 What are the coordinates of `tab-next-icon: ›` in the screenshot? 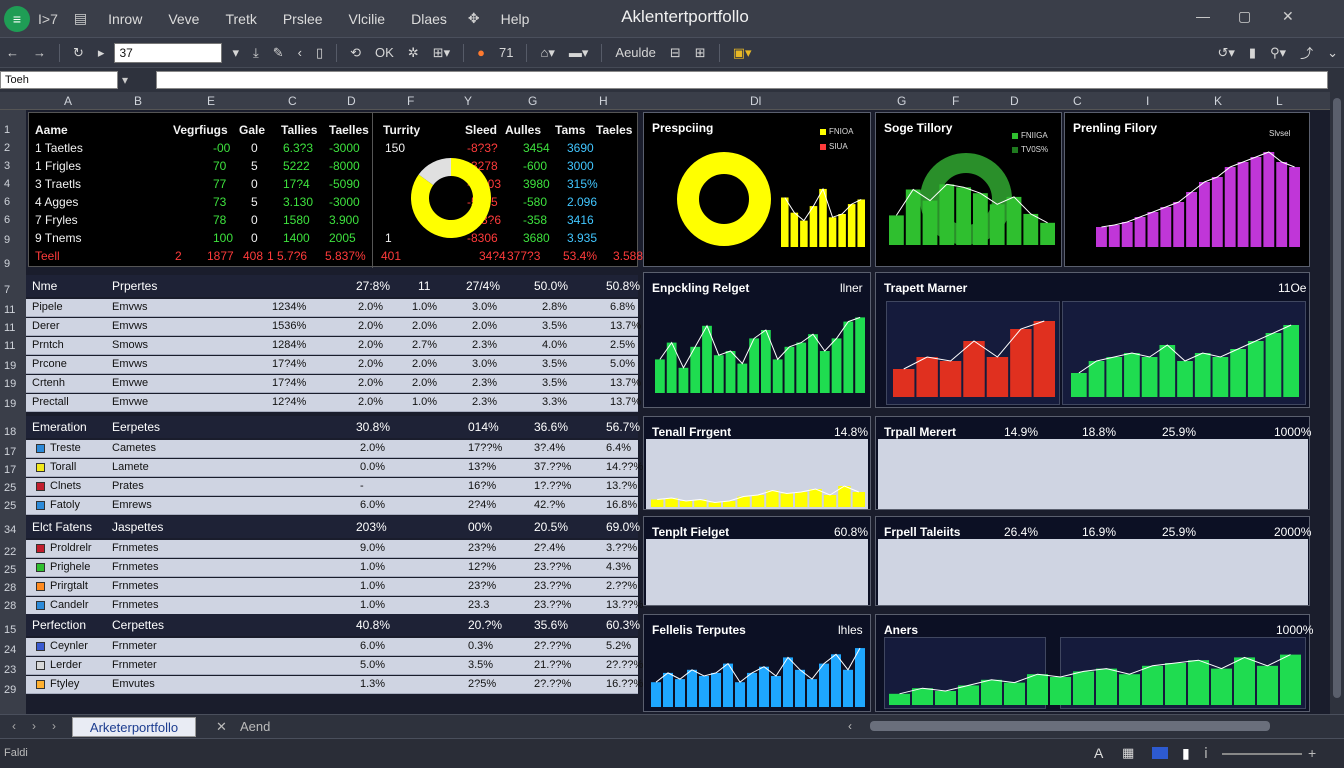 It's located at (54, 726).